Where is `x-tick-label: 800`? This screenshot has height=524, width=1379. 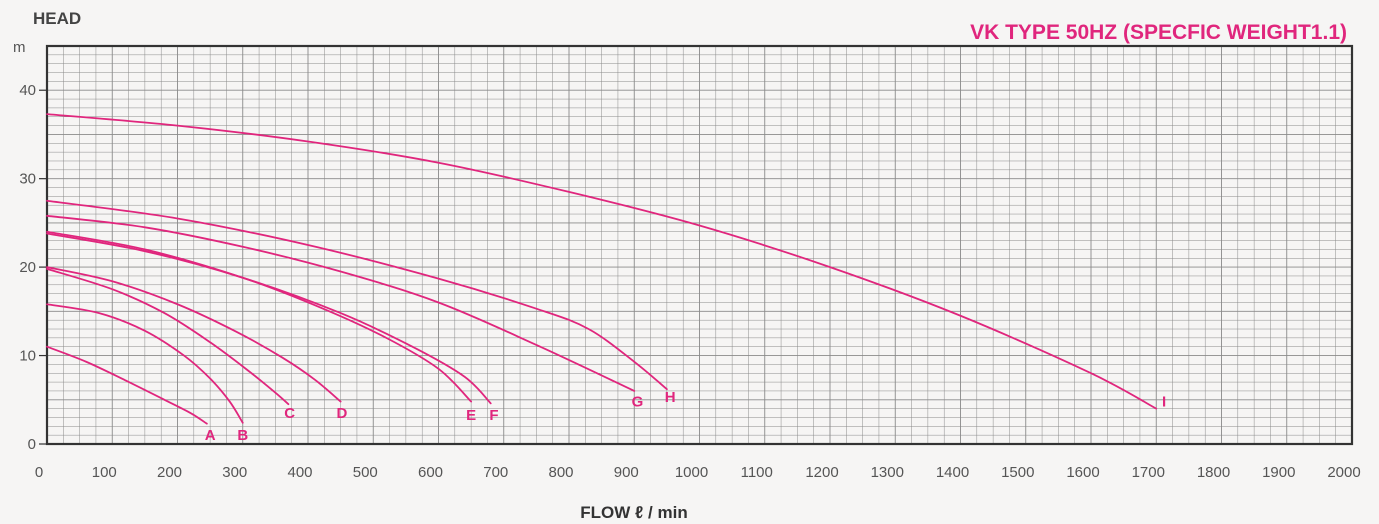
x-tick-label: 800 is located at coordinates (560, 472).